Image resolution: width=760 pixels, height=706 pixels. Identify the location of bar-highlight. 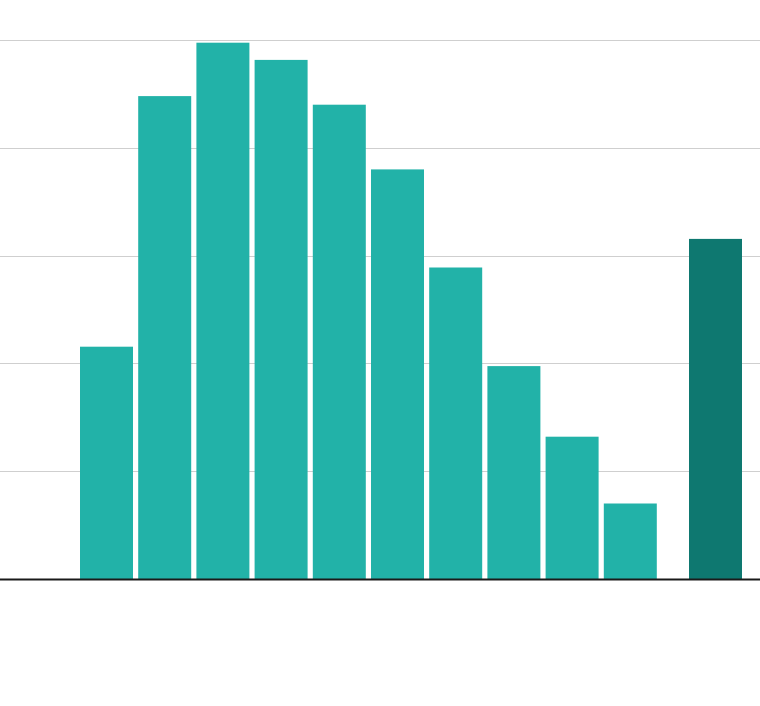
(715, 408).